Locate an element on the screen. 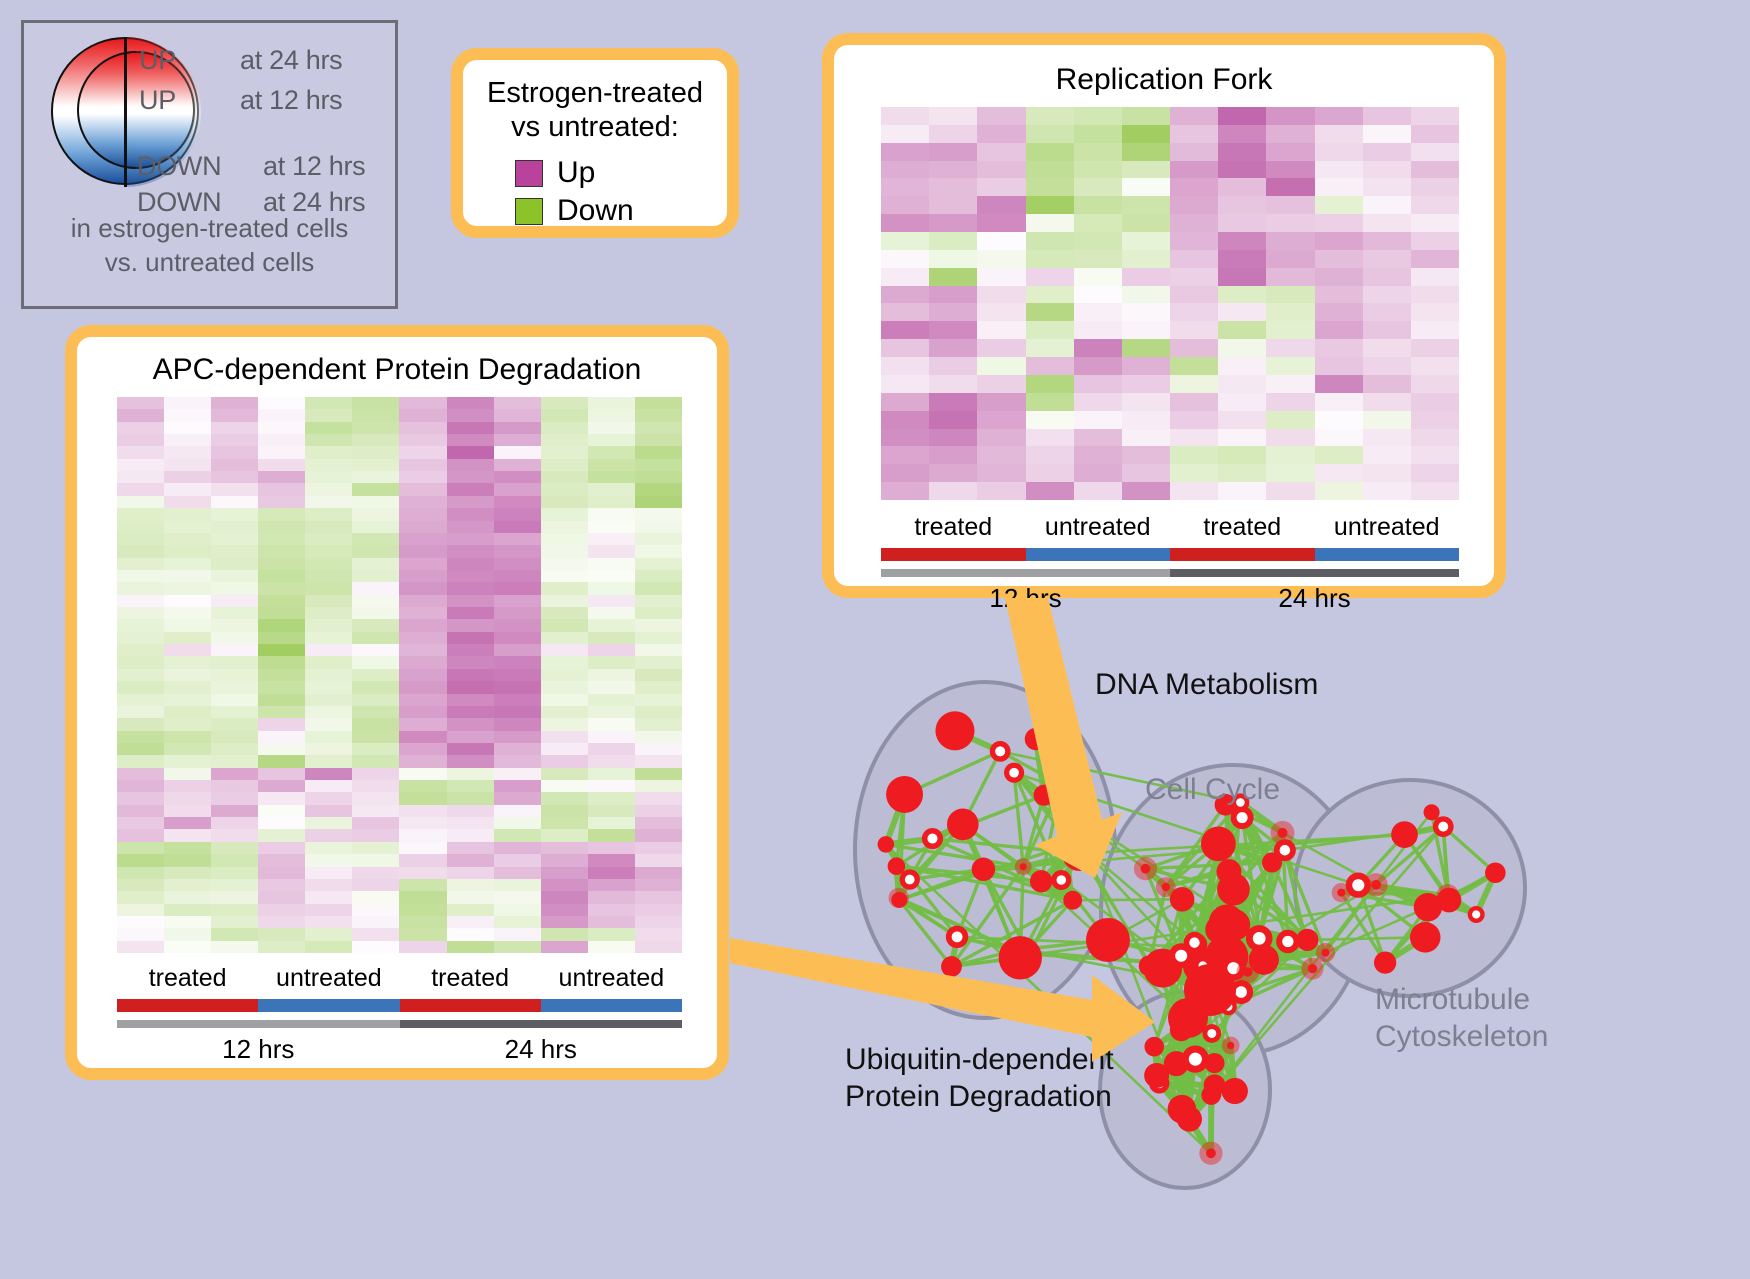 This screenshot has height=1279, width=1750. apc-time-bar is located at coordinates (399, 1024).